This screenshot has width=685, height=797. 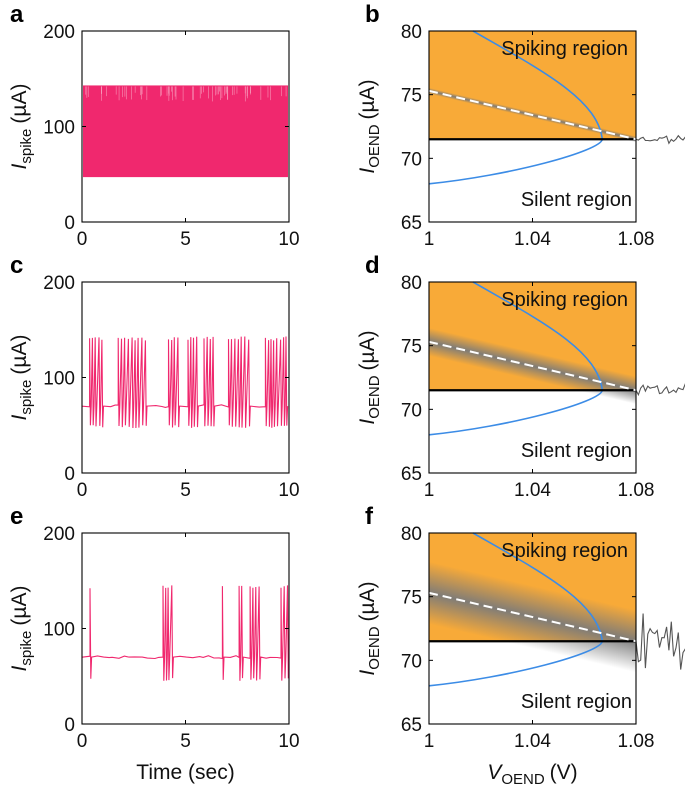 I want to click on x-axis-label: Time (sec), so click(x=185, y=772).